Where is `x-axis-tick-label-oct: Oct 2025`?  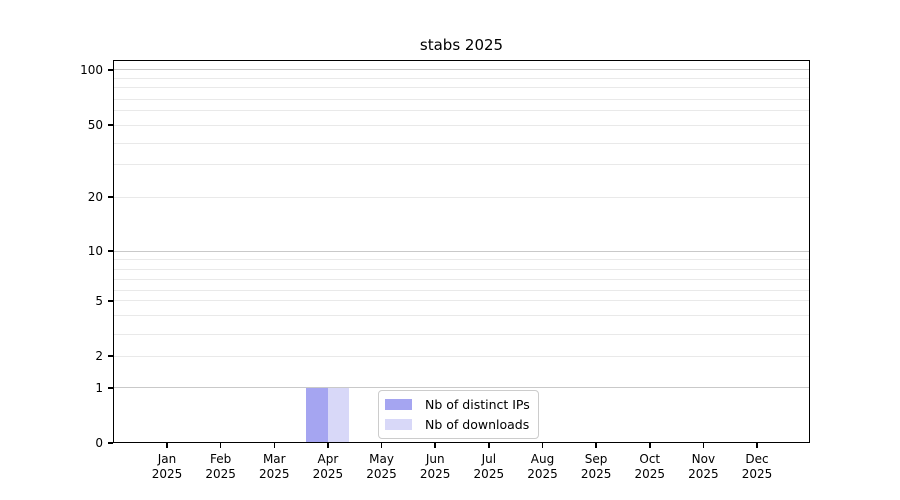 x-axis-tick-label-oct: Oct 2025 is located at coordinates (650, 466).